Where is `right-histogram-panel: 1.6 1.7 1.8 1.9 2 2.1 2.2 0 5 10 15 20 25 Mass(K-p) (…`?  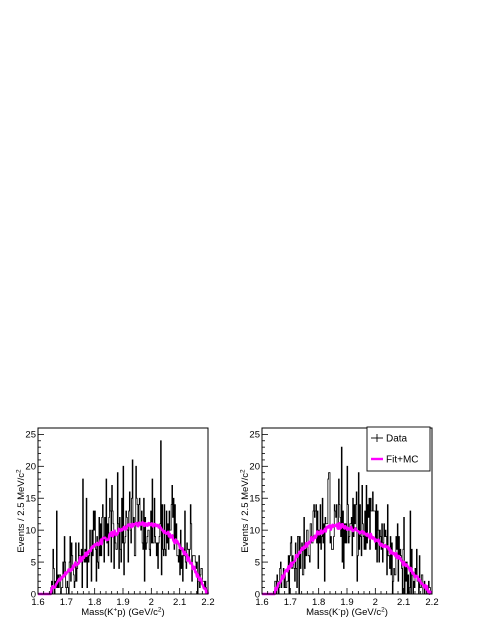 right-histogram-panel: 1.6 1.7 1.8 1.9 2 2.1 2.2 0 5 10 15 20 25 Mass(K-p) (… is located at coordinates (339, 522).